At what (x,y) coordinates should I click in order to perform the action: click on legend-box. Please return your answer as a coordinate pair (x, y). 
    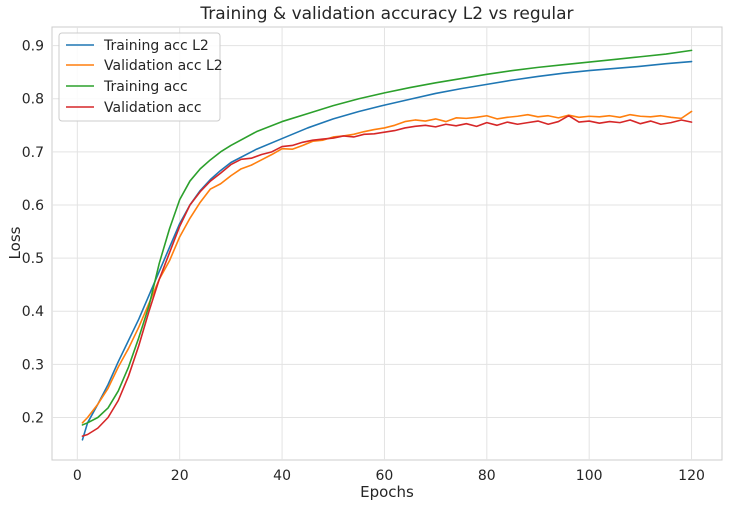
    Looking at the image, I should click on (139, 77).